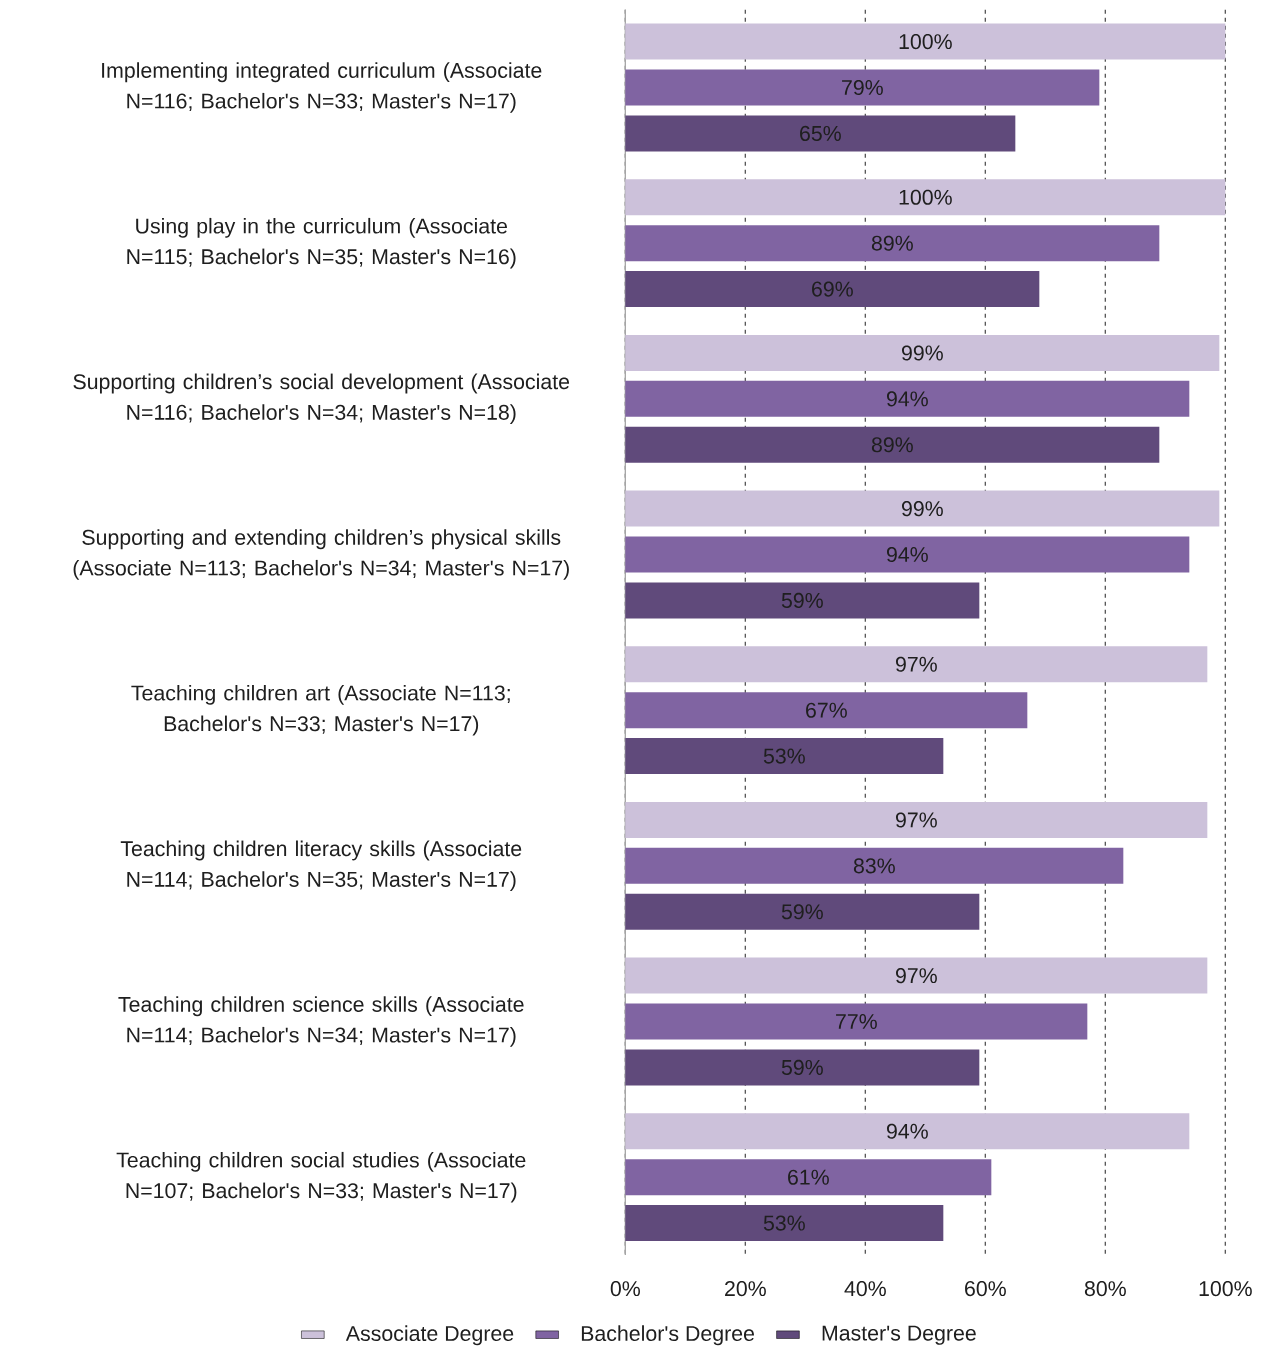 Image resolution: width=1270 pixels, height=1363 pixels. I want to click on legend-label: Associate Degree, so click(429, 1335).